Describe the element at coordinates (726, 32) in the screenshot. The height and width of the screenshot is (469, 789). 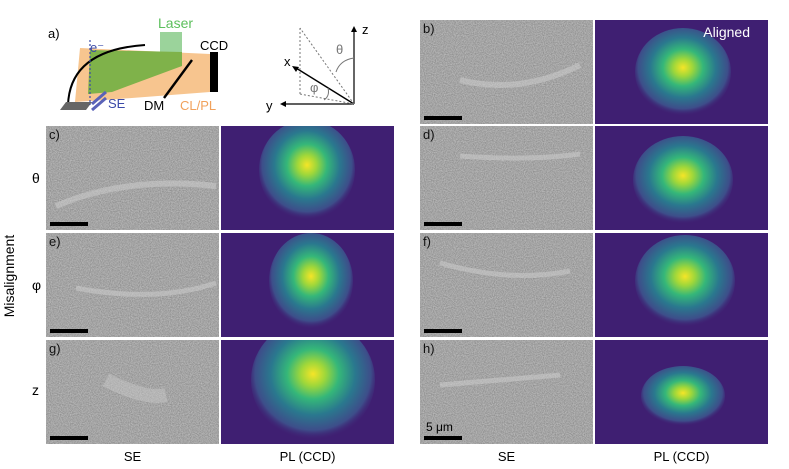
I see `aligned-label: Aligned` at that location.